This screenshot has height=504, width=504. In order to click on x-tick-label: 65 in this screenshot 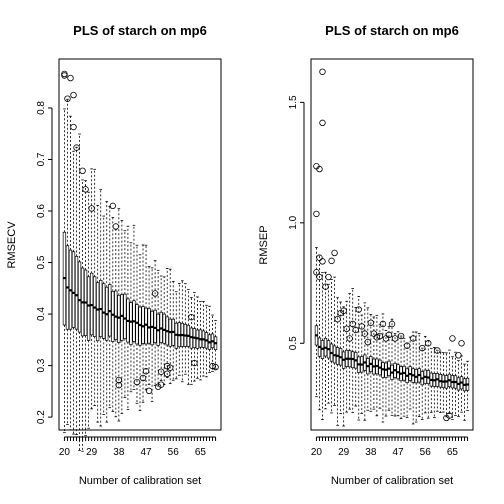, I will do `click(201, 452)`.